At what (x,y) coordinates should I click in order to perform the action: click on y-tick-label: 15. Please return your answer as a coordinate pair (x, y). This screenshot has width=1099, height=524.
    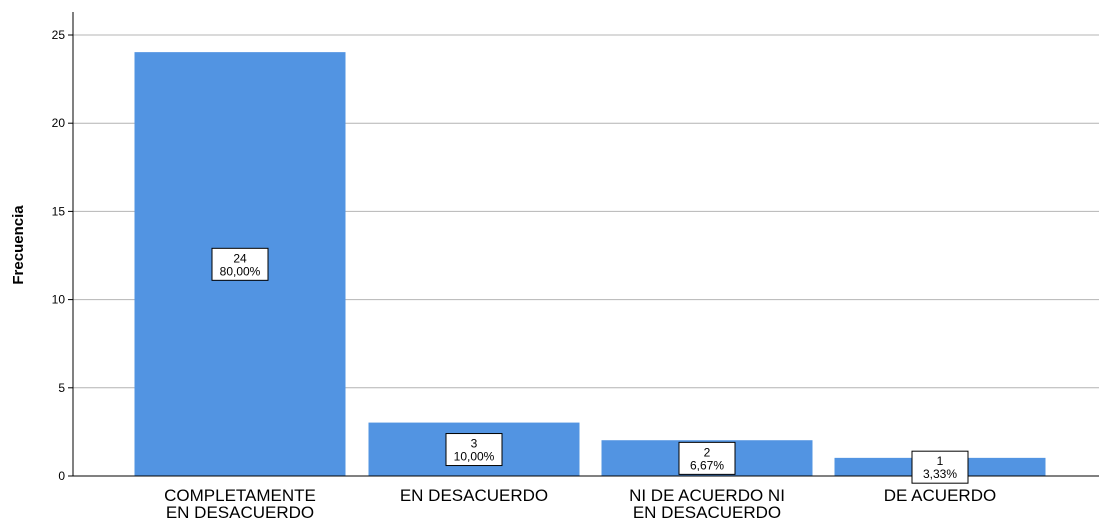
    Looking at the image, I should click on (59, 211).